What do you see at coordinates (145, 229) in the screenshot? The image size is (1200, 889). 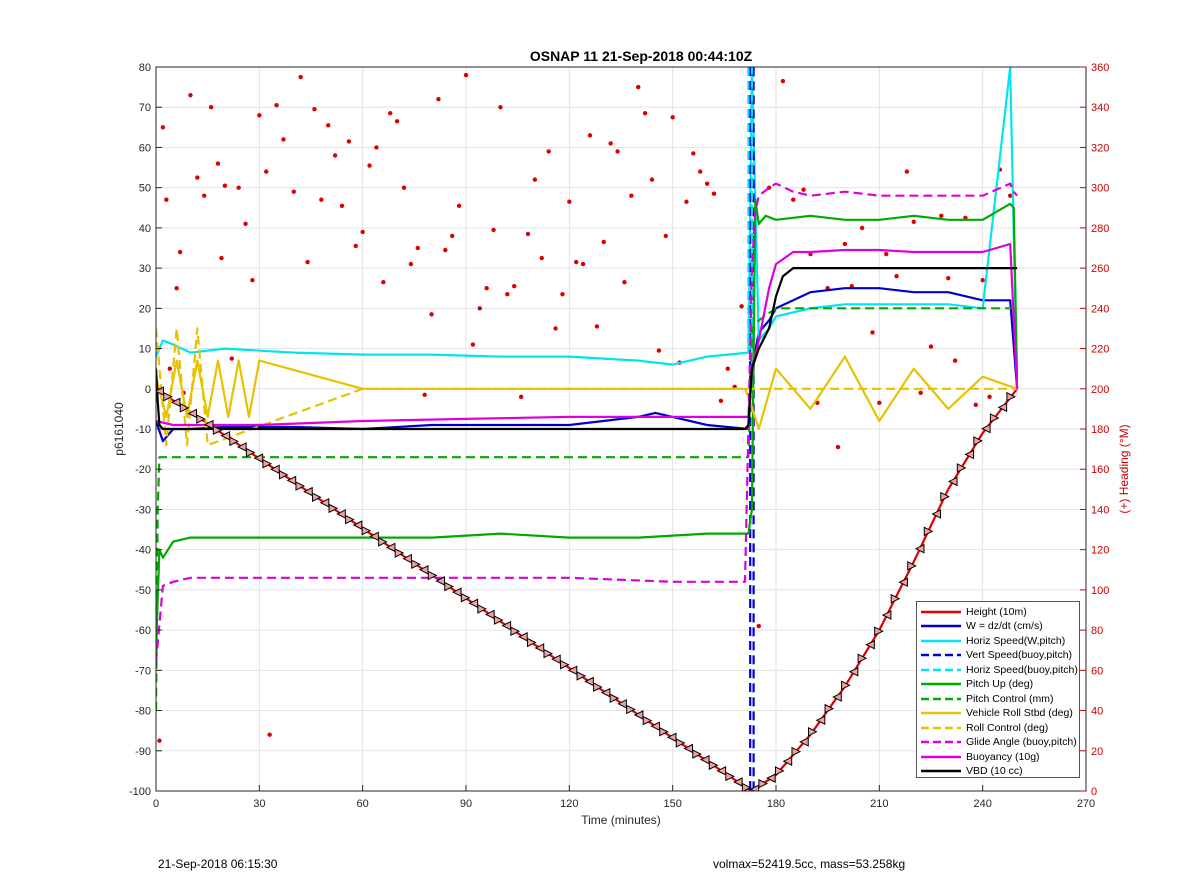 I see `y-tick-label: 40` at bounding box center [145, 229].